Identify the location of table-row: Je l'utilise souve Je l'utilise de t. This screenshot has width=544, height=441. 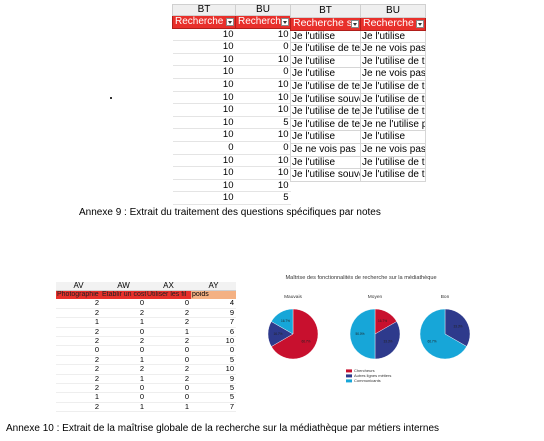
(358, 175).